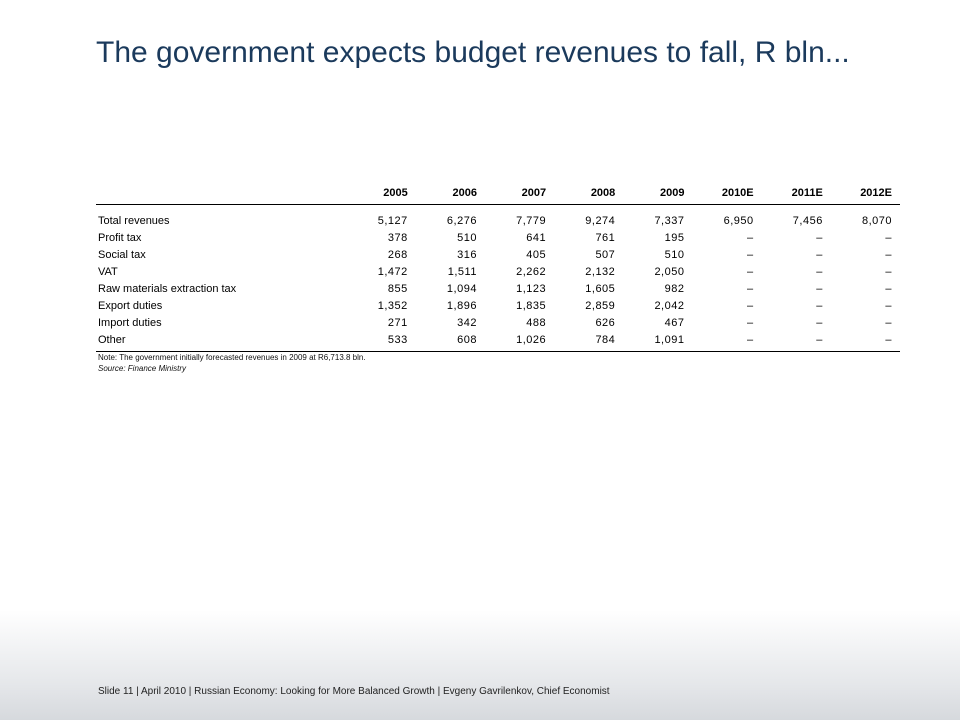  What do you see at coordinates (600, 272) in the screenshot?
I see `table-cell: 2,132` at bounding box center [600, 272].